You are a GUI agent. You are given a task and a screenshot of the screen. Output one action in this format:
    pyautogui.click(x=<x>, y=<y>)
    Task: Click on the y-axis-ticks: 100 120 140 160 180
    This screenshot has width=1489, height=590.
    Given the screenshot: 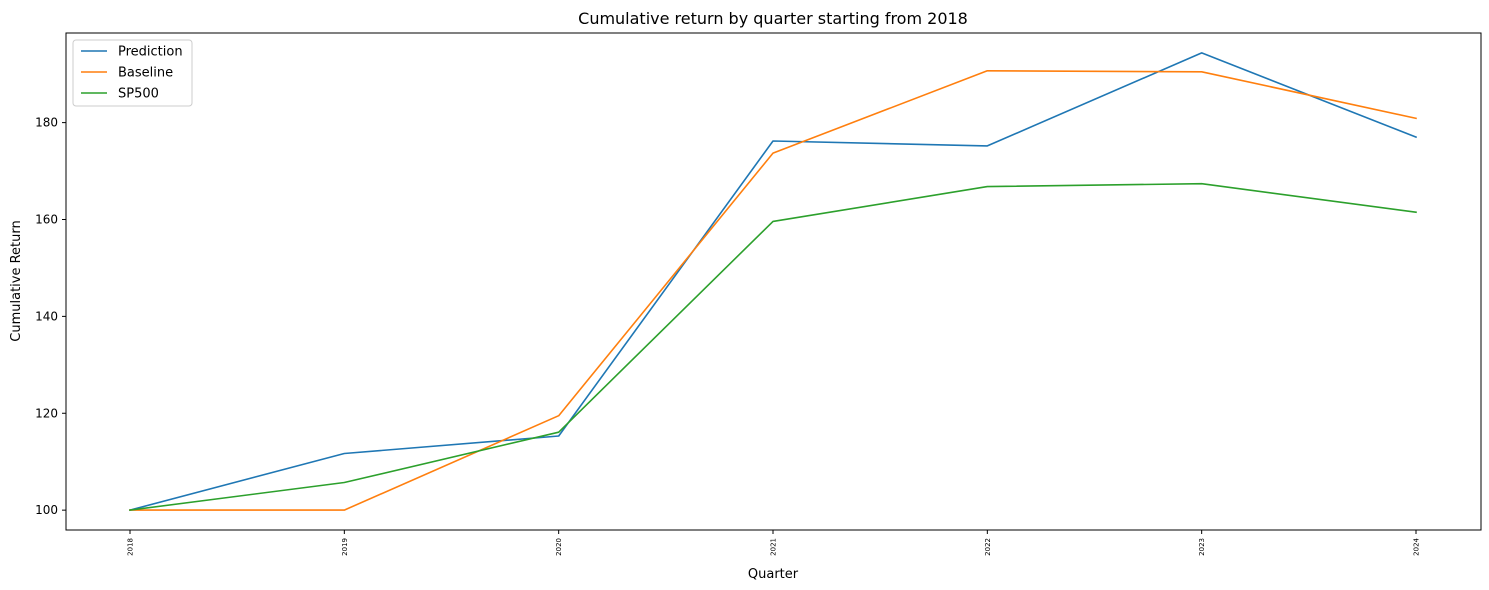 What is the action you would take?
    pyautogui.click(x=50, y=316)
    